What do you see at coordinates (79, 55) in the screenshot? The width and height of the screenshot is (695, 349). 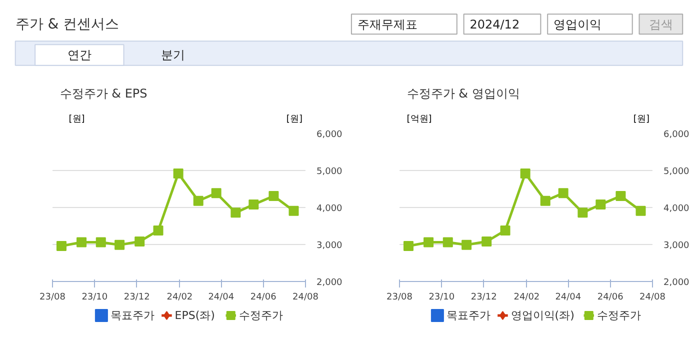 I see `text: 연간` at bounding box center [79, 55].